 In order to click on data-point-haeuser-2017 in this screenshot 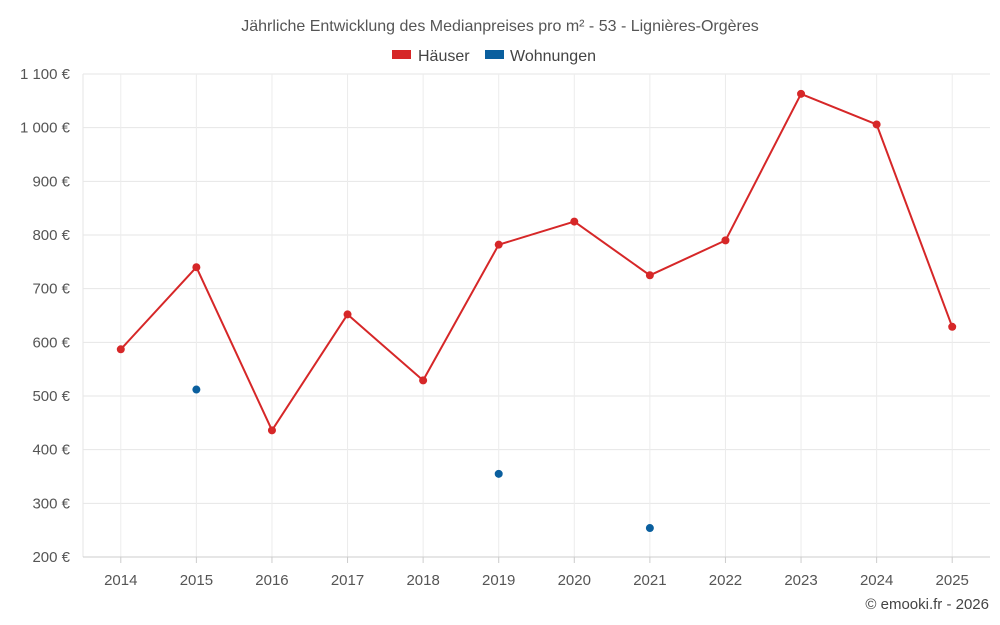, I will do `click(347, 314)`.